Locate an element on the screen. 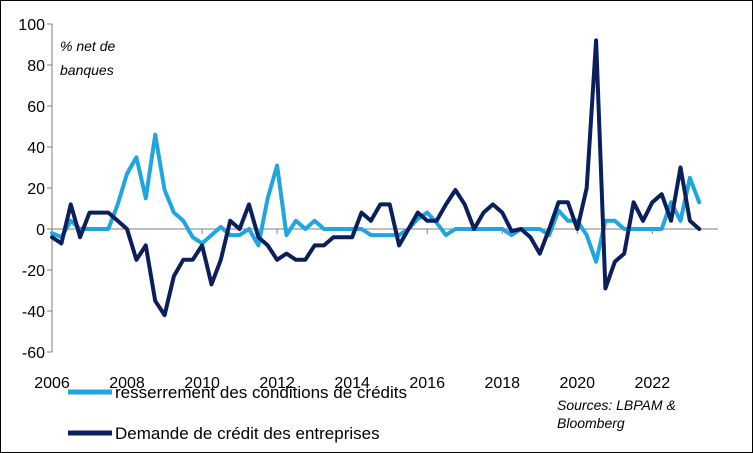 Image resolution: width=753 pixels, height=453 pixels. x-tick-label: 2006 is located at coordinates (52, 383).